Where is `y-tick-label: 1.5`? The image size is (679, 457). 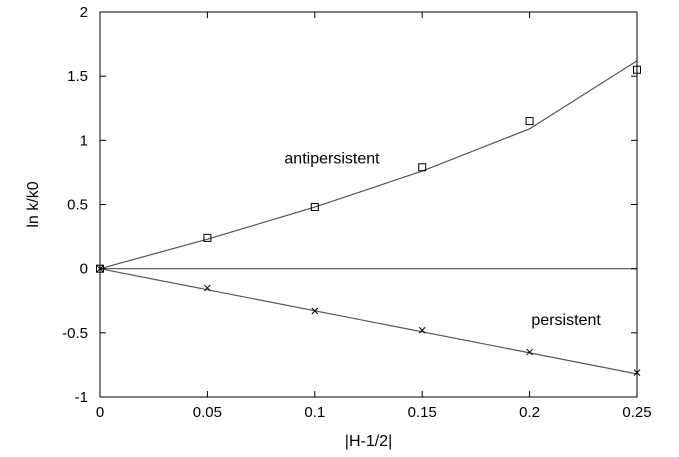 y-tick-label: 1.5 is located at coordinates (77, 76).